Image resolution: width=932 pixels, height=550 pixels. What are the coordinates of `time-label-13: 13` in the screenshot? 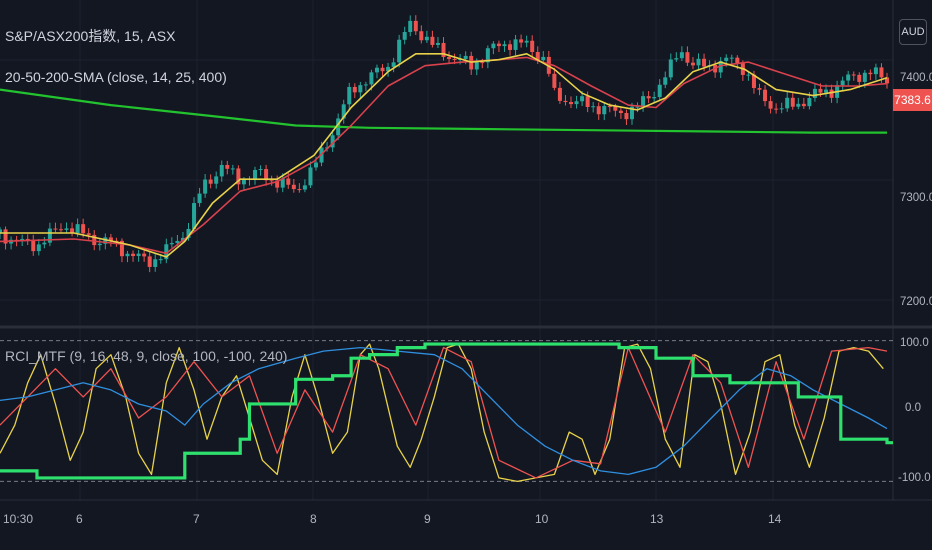 It's located at (657, 519).